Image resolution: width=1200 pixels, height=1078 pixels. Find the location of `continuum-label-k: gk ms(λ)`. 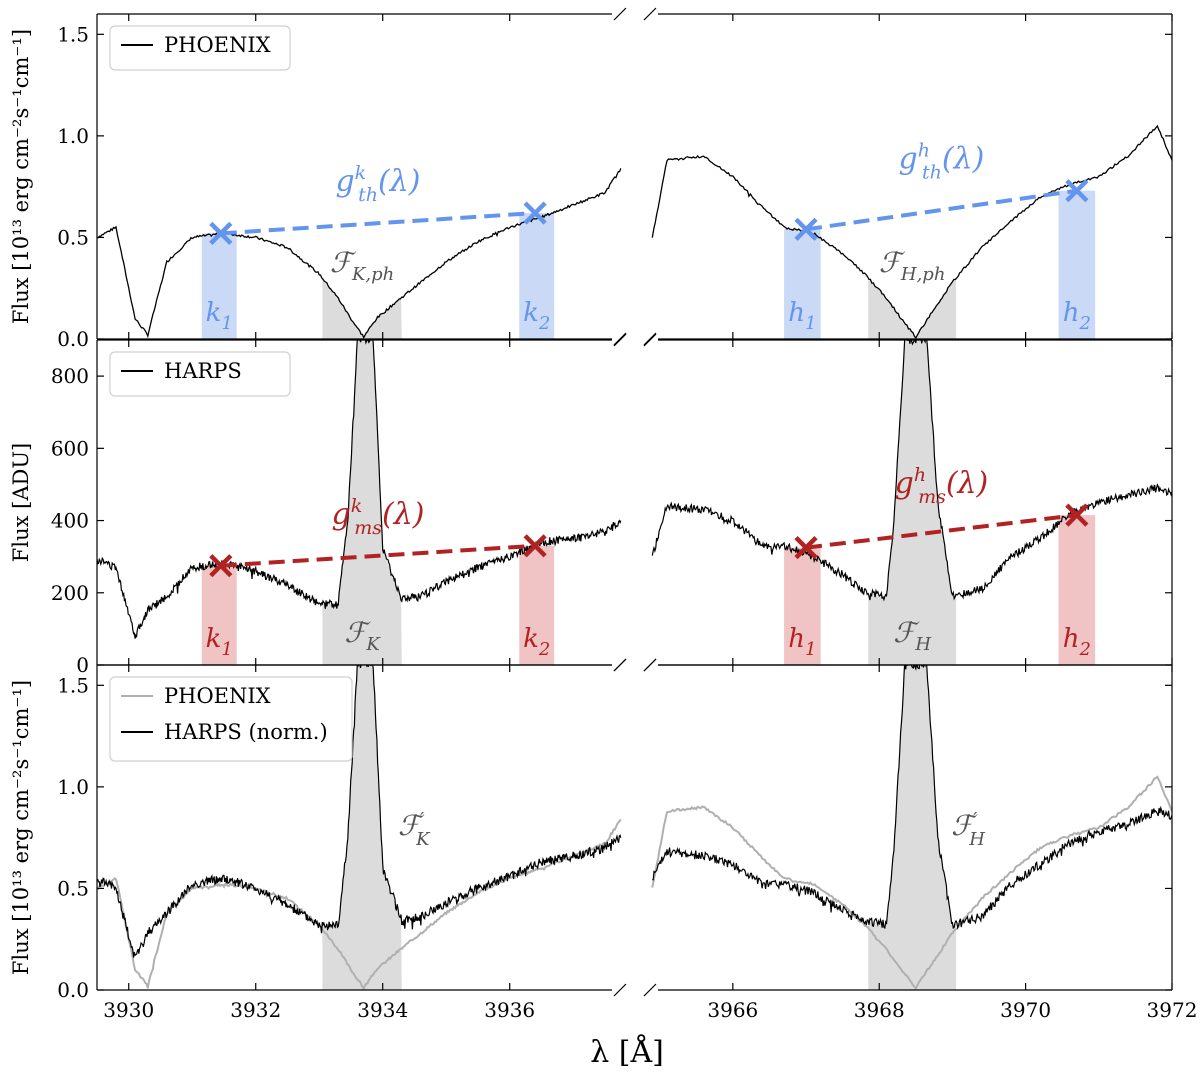

continuum-label-k: gk ms(λ) is located at coordinates (377, 517).